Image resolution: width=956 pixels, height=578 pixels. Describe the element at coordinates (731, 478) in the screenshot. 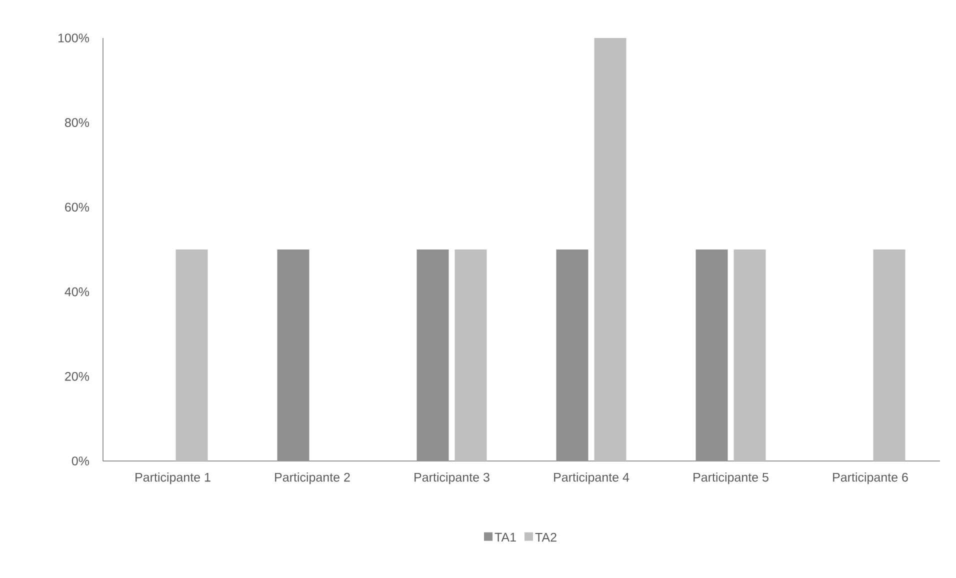

I see `x-tick-label: Participante 5` at that location.